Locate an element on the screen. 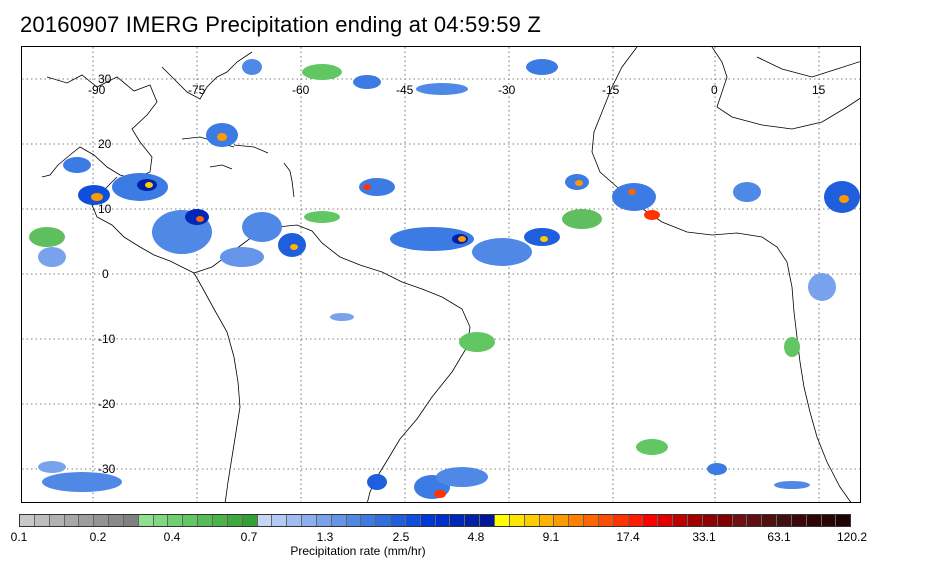  colorbar-tick: 1.3 is located at coordinates (325, 537).